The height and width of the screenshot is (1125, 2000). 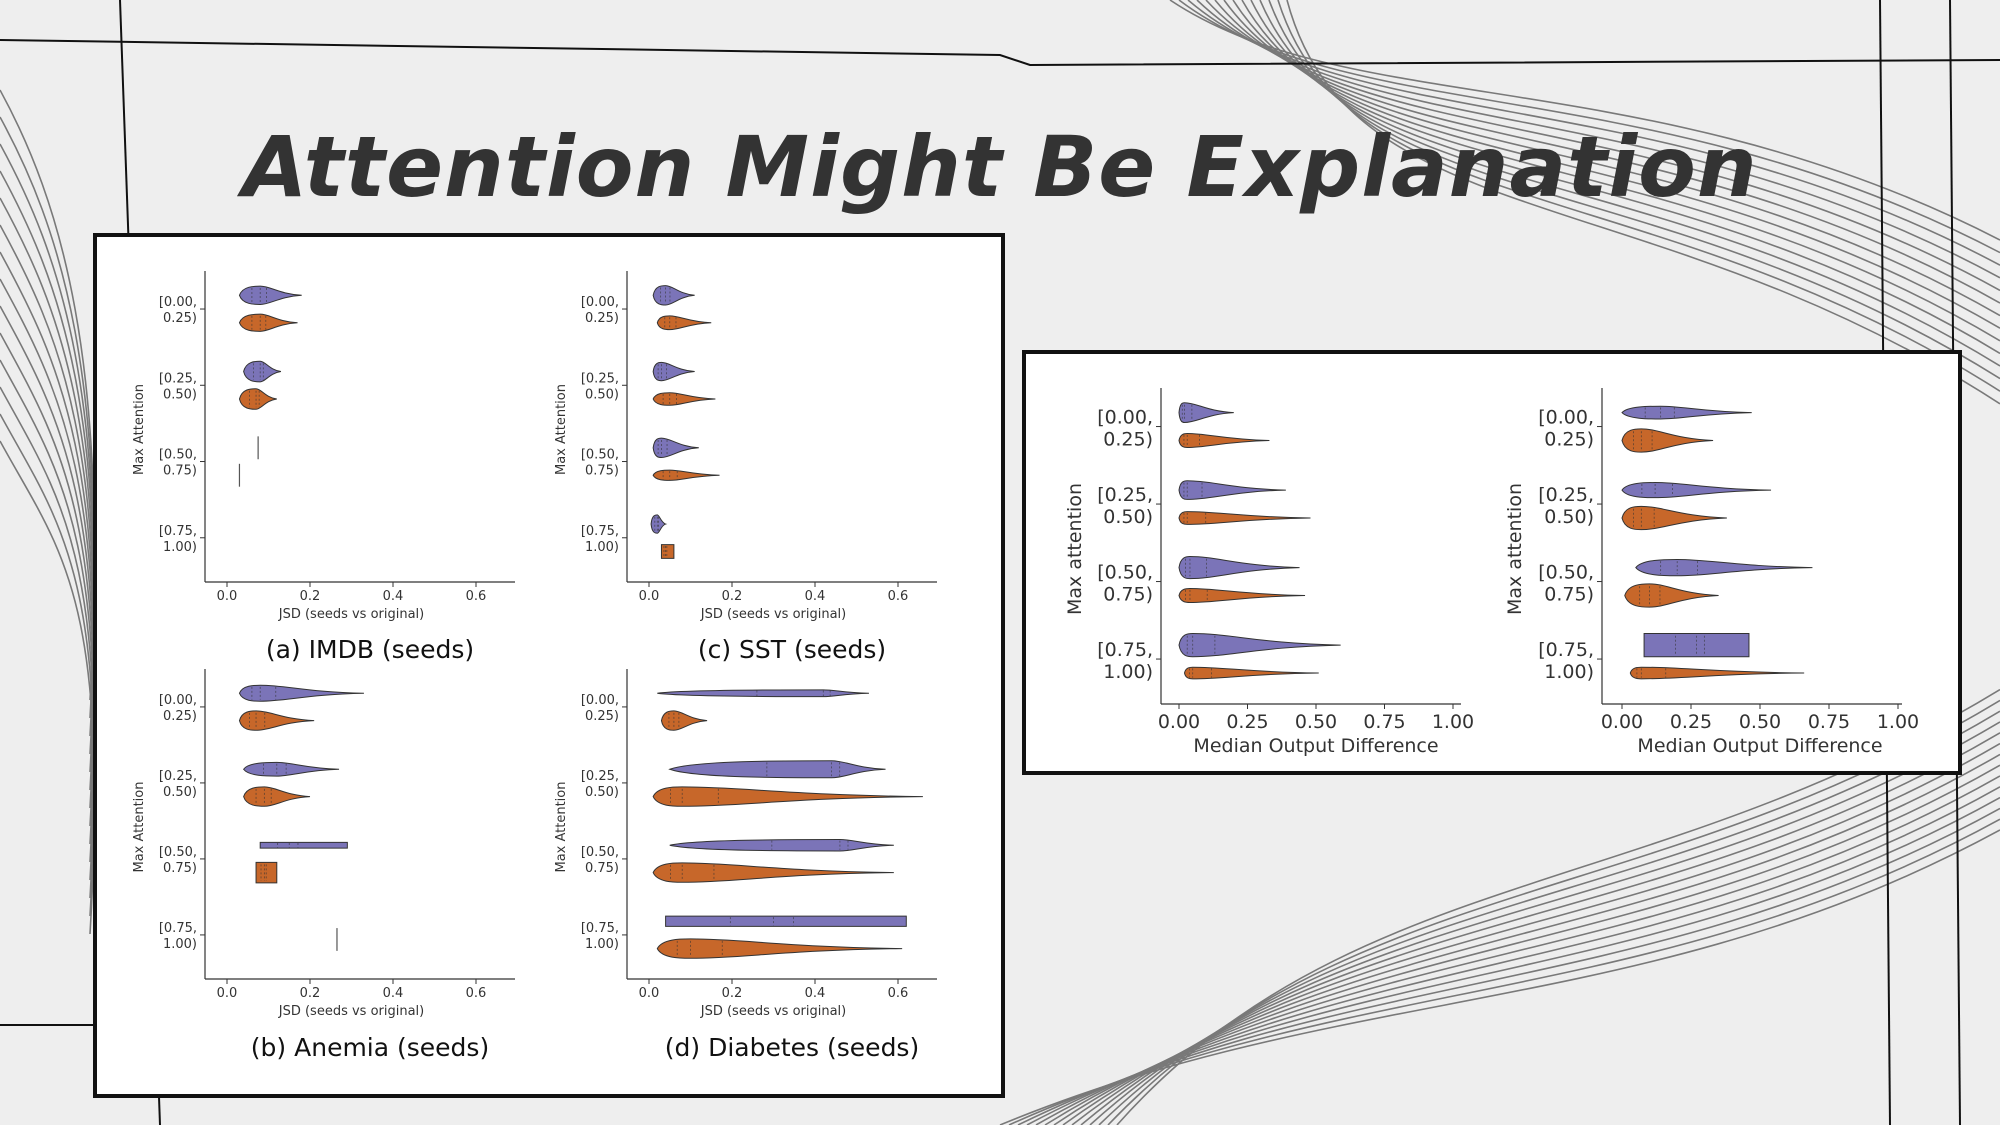 I want to click on chart-caption: (d) Diabetes (seeds), so click(x=792, y=1047).